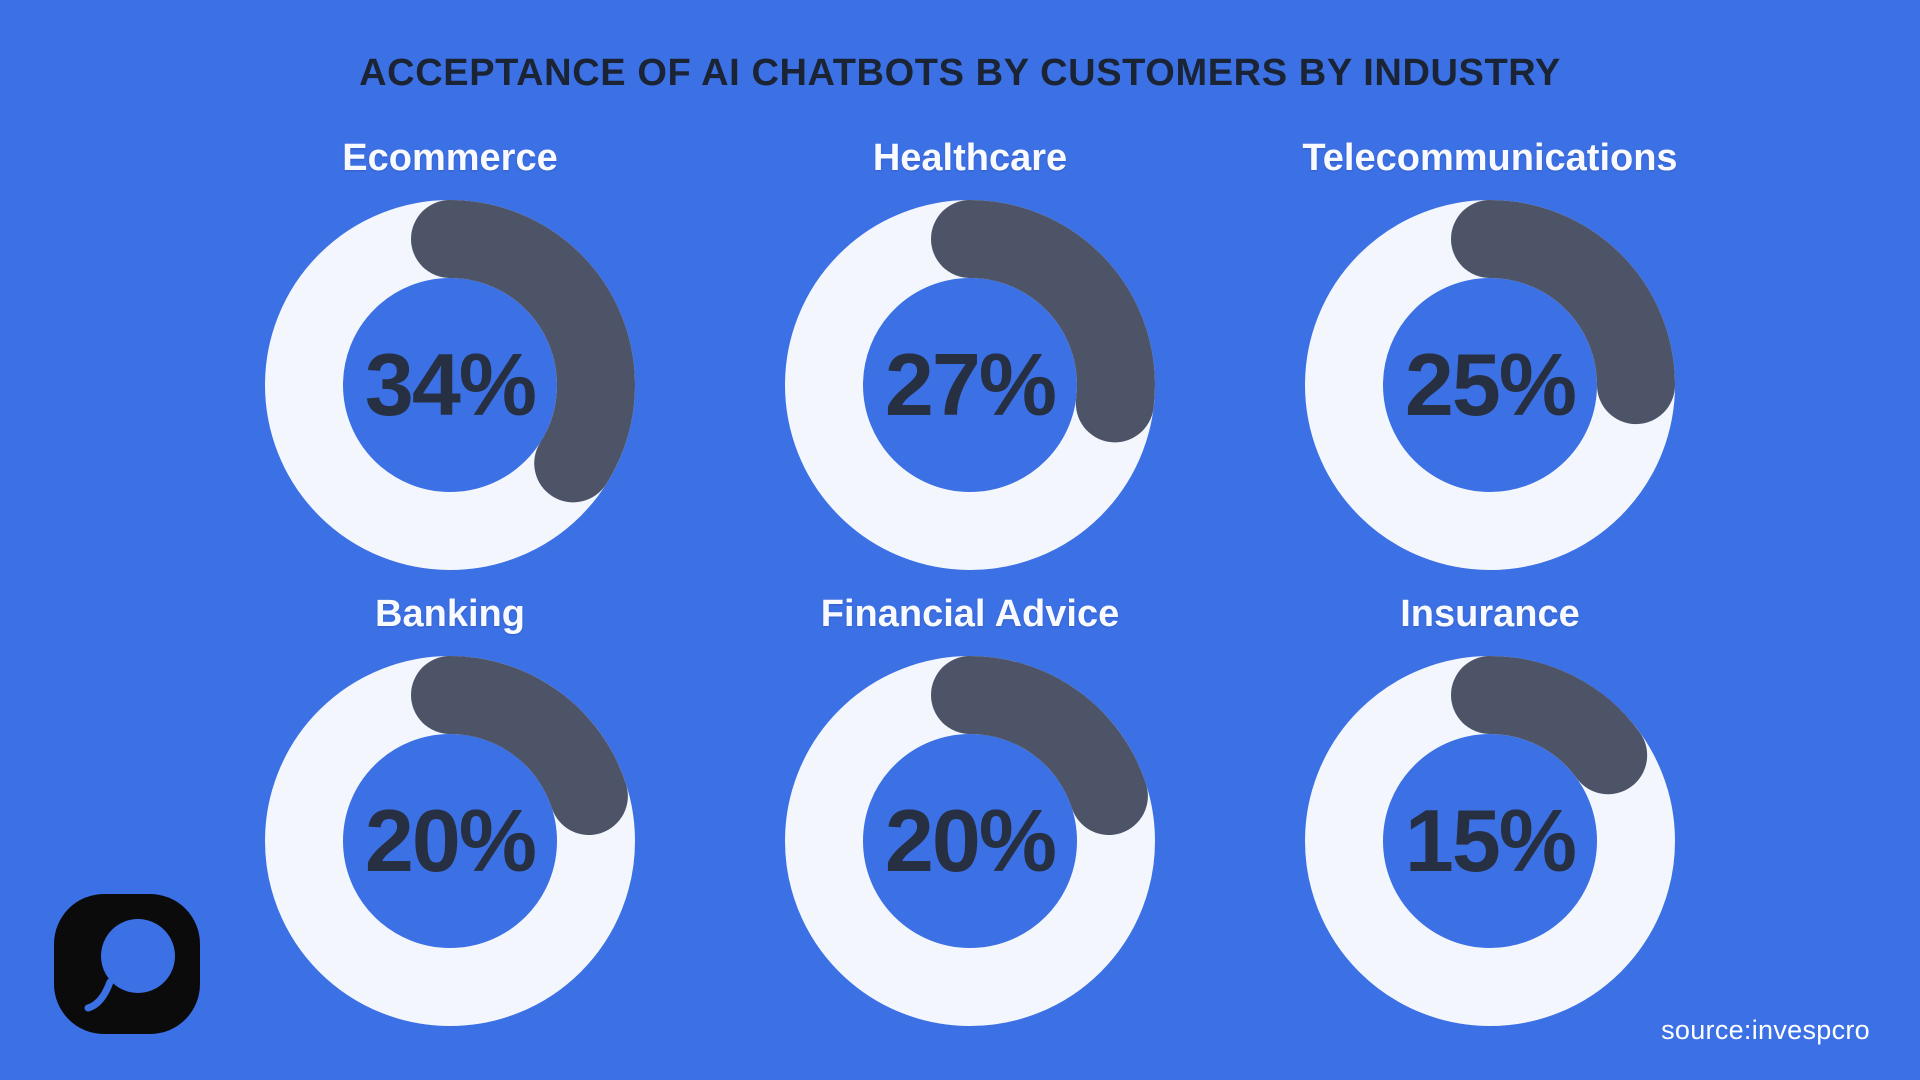  I want to click on donut-label: Banking, so click(450, 614).